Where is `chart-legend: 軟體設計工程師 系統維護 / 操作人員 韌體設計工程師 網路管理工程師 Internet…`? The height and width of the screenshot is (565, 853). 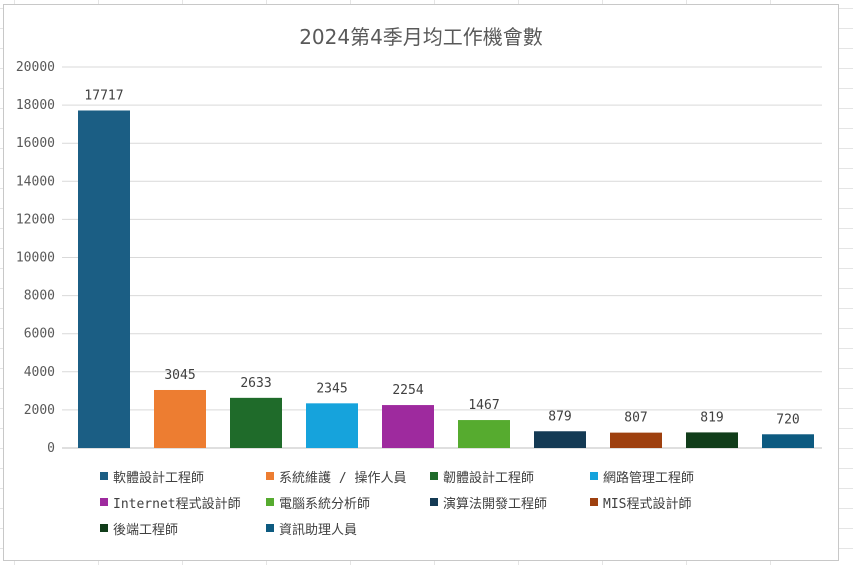
chart-legend: 軟體設計工程師 系統維護 / 操作人員 韌體設計工程師 網路管理工程師 Internet… is located at coordinates (460, 508).